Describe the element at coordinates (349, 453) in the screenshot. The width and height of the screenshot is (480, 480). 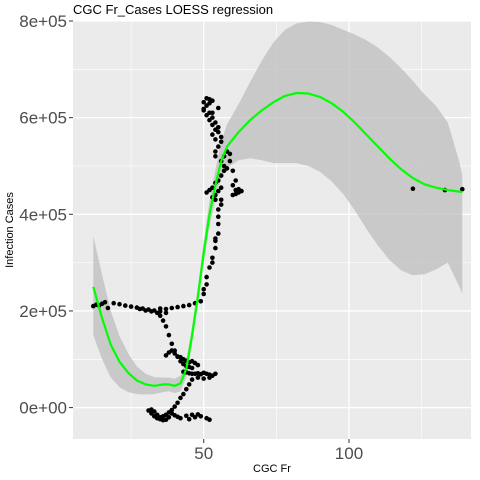
I see `x-tick-label: 100` at that location.